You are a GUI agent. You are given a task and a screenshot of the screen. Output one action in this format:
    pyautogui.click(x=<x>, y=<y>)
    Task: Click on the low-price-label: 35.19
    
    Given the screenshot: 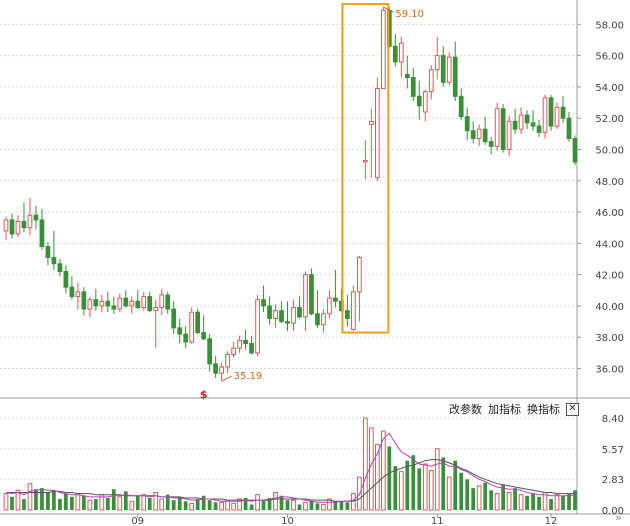 What is the action you would take?
    pyautogui.click(x=248, y=376)
    